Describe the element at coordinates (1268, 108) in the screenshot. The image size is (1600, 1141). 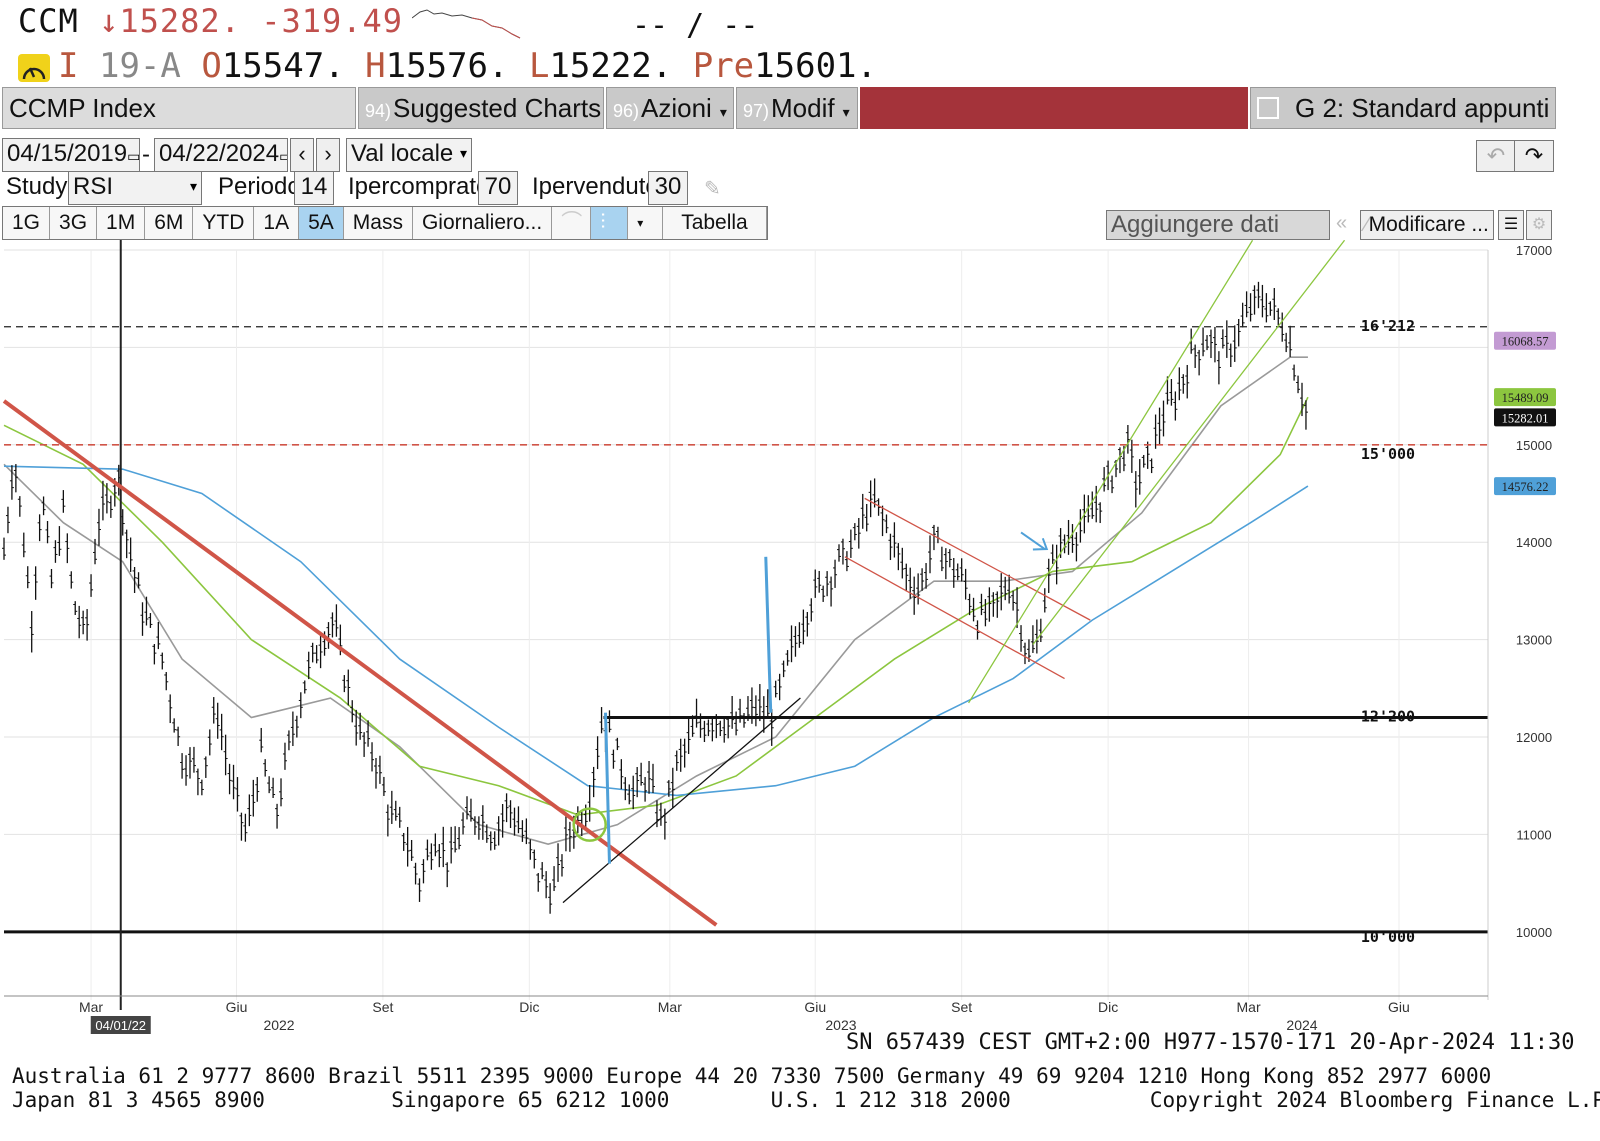
I see `export-icon` at that location.